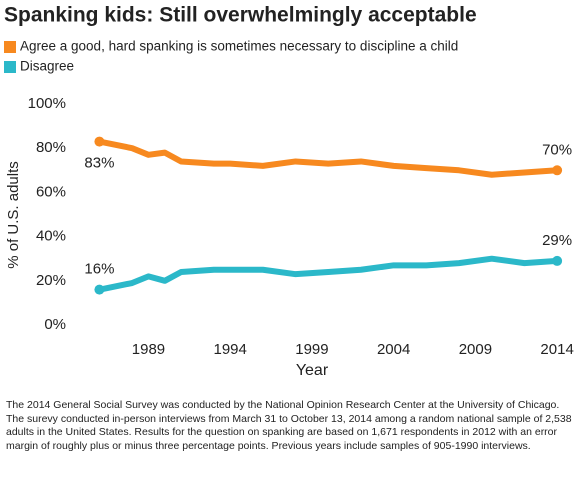 The image size is (584, 484). What do you see at coordinates (47, 103) in the screenshot?
I see `y-tick-label: 100%` at bounding box center [47, 103].